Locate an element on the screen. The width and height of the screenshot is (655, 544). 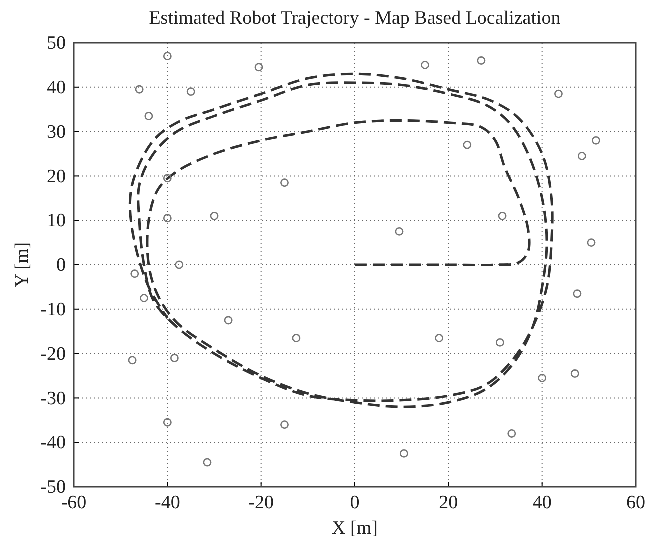
x-tick-label: 0 is located at coordinates (355, 503).